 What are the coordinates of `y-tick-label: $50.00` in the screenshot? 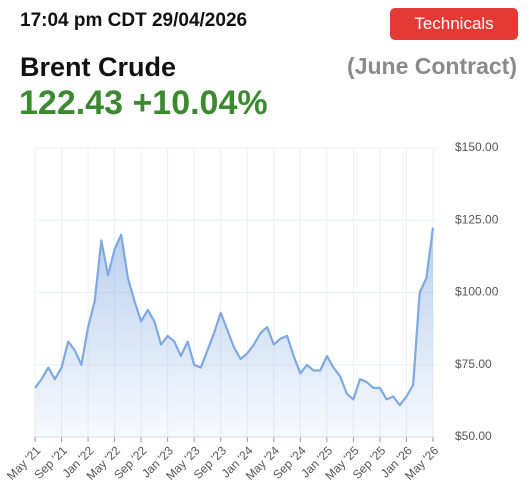 It's located at (473, 436).